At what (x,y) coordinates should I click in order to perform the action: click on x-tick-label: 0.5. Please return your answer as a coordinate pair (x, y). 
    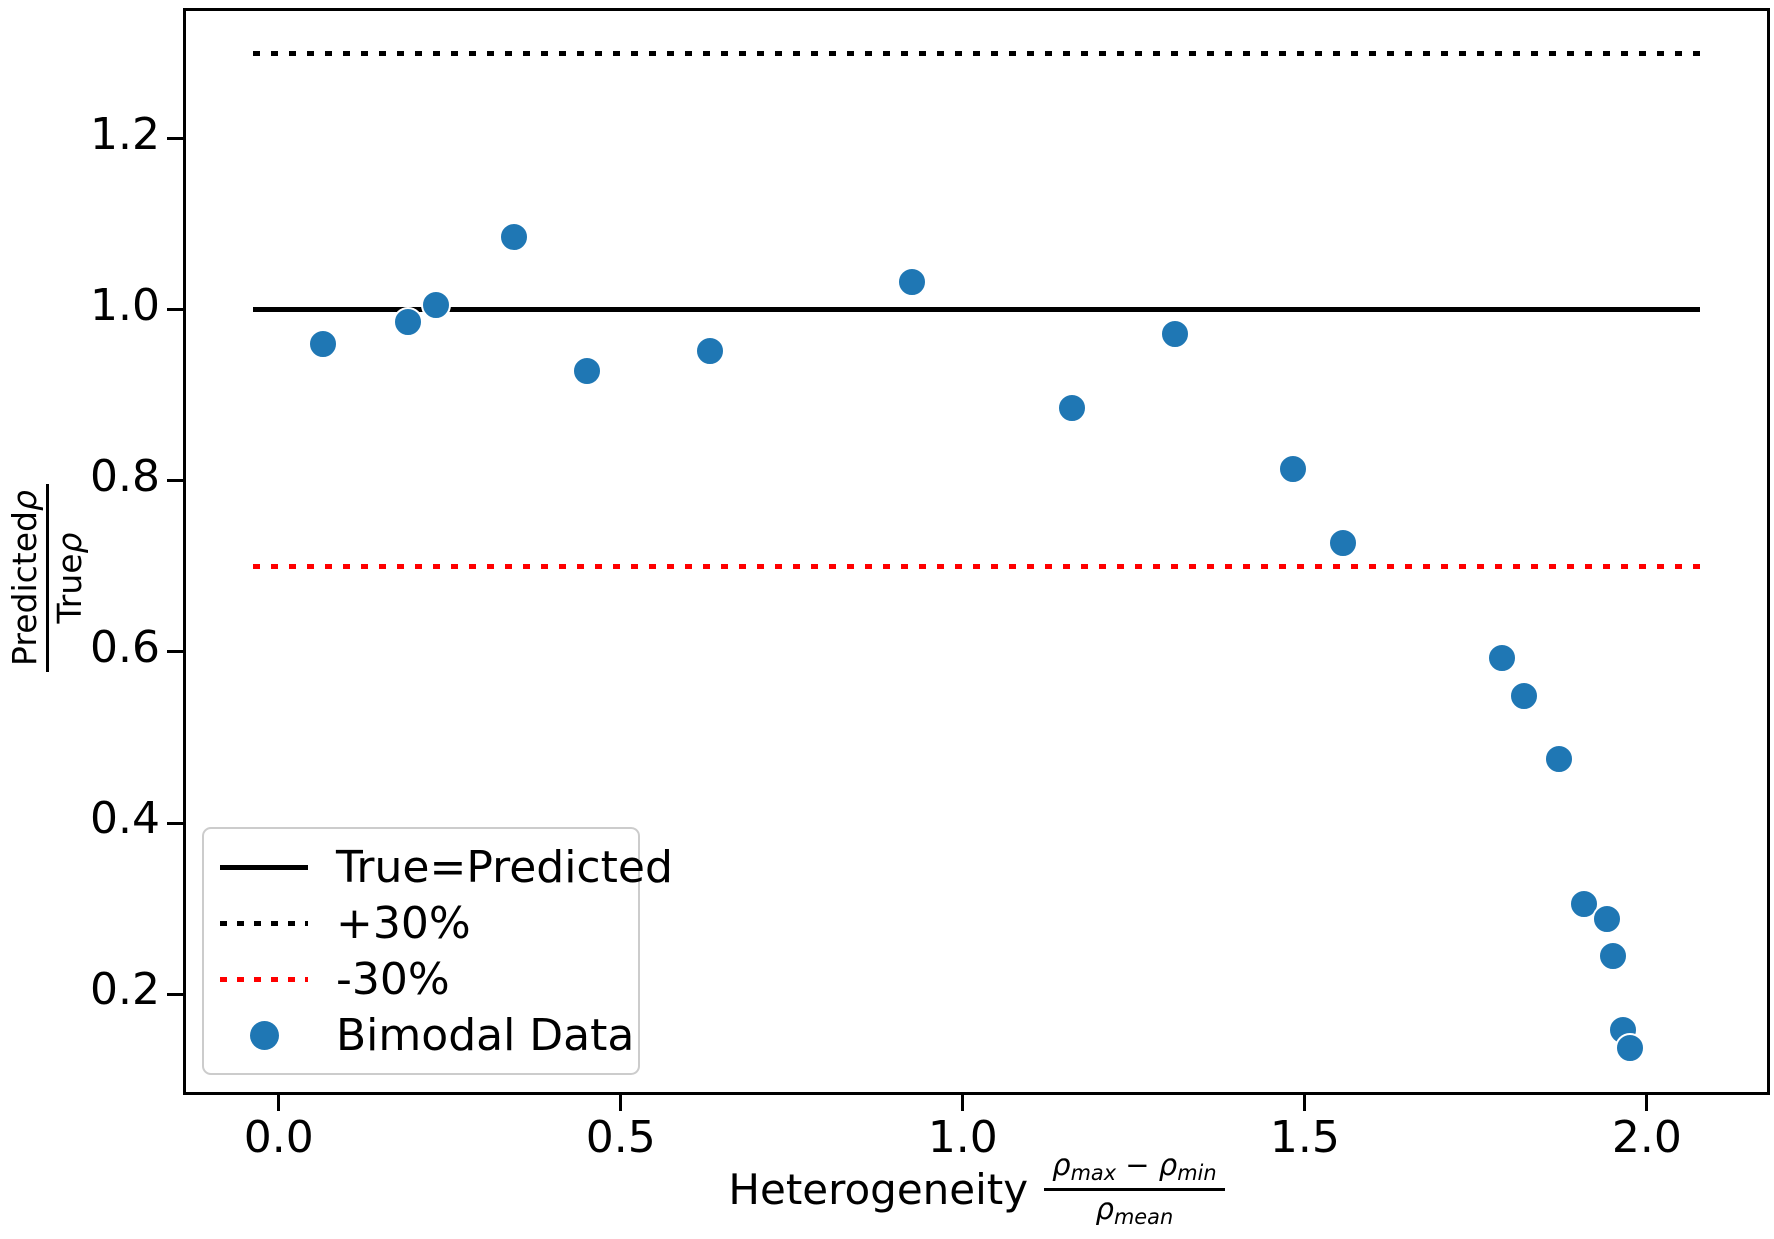
    Looking at the image, I should click on (620, 1137).